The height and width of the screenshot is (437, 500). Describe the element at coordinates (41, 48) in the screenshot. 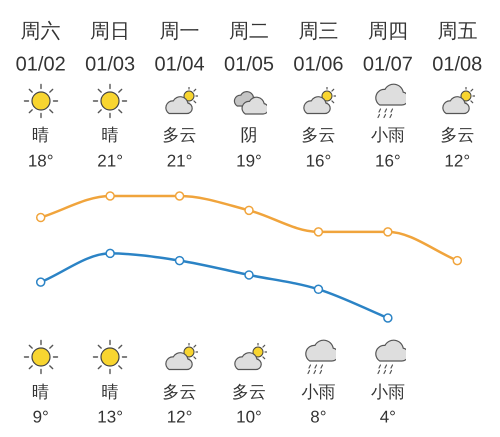

I see `x-tick-label: 周六 01/02` at that location.